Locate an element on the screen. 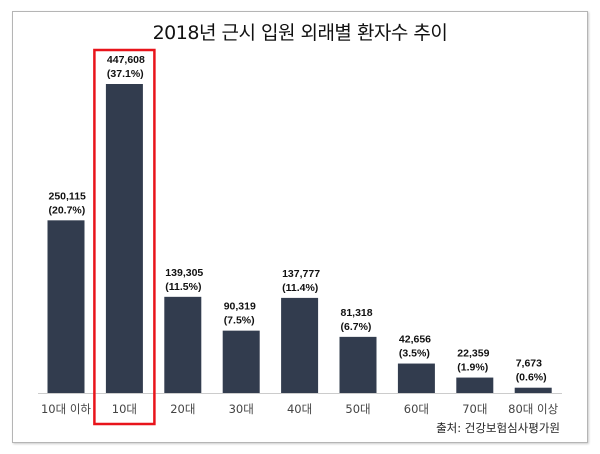  value-label: 137,777 is located at coordinates (301, 274).